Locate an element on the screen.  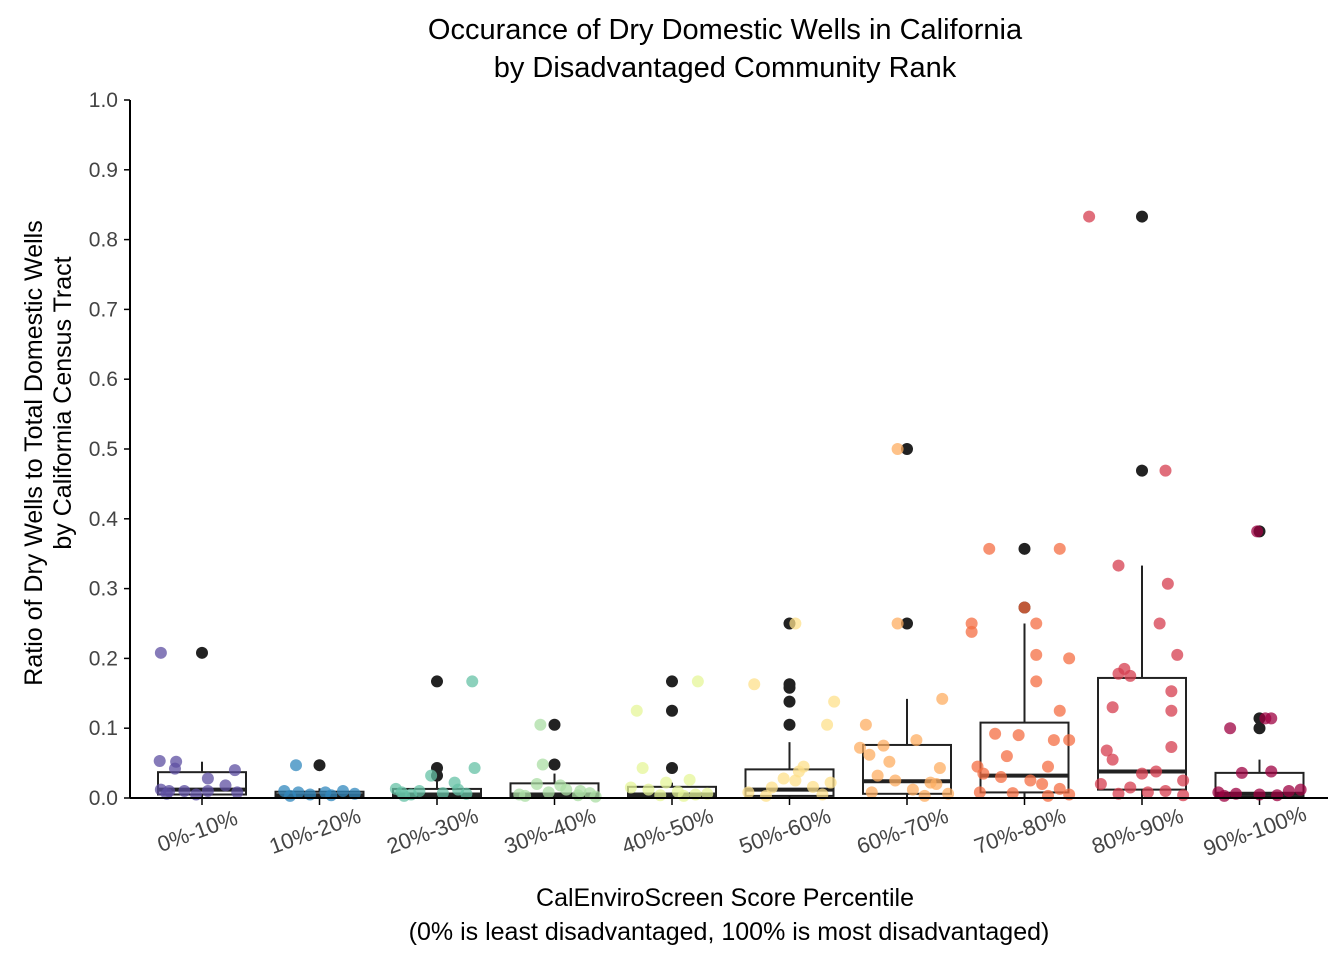
y-tick-label: 0.0 is located at coordinates (103, 798).